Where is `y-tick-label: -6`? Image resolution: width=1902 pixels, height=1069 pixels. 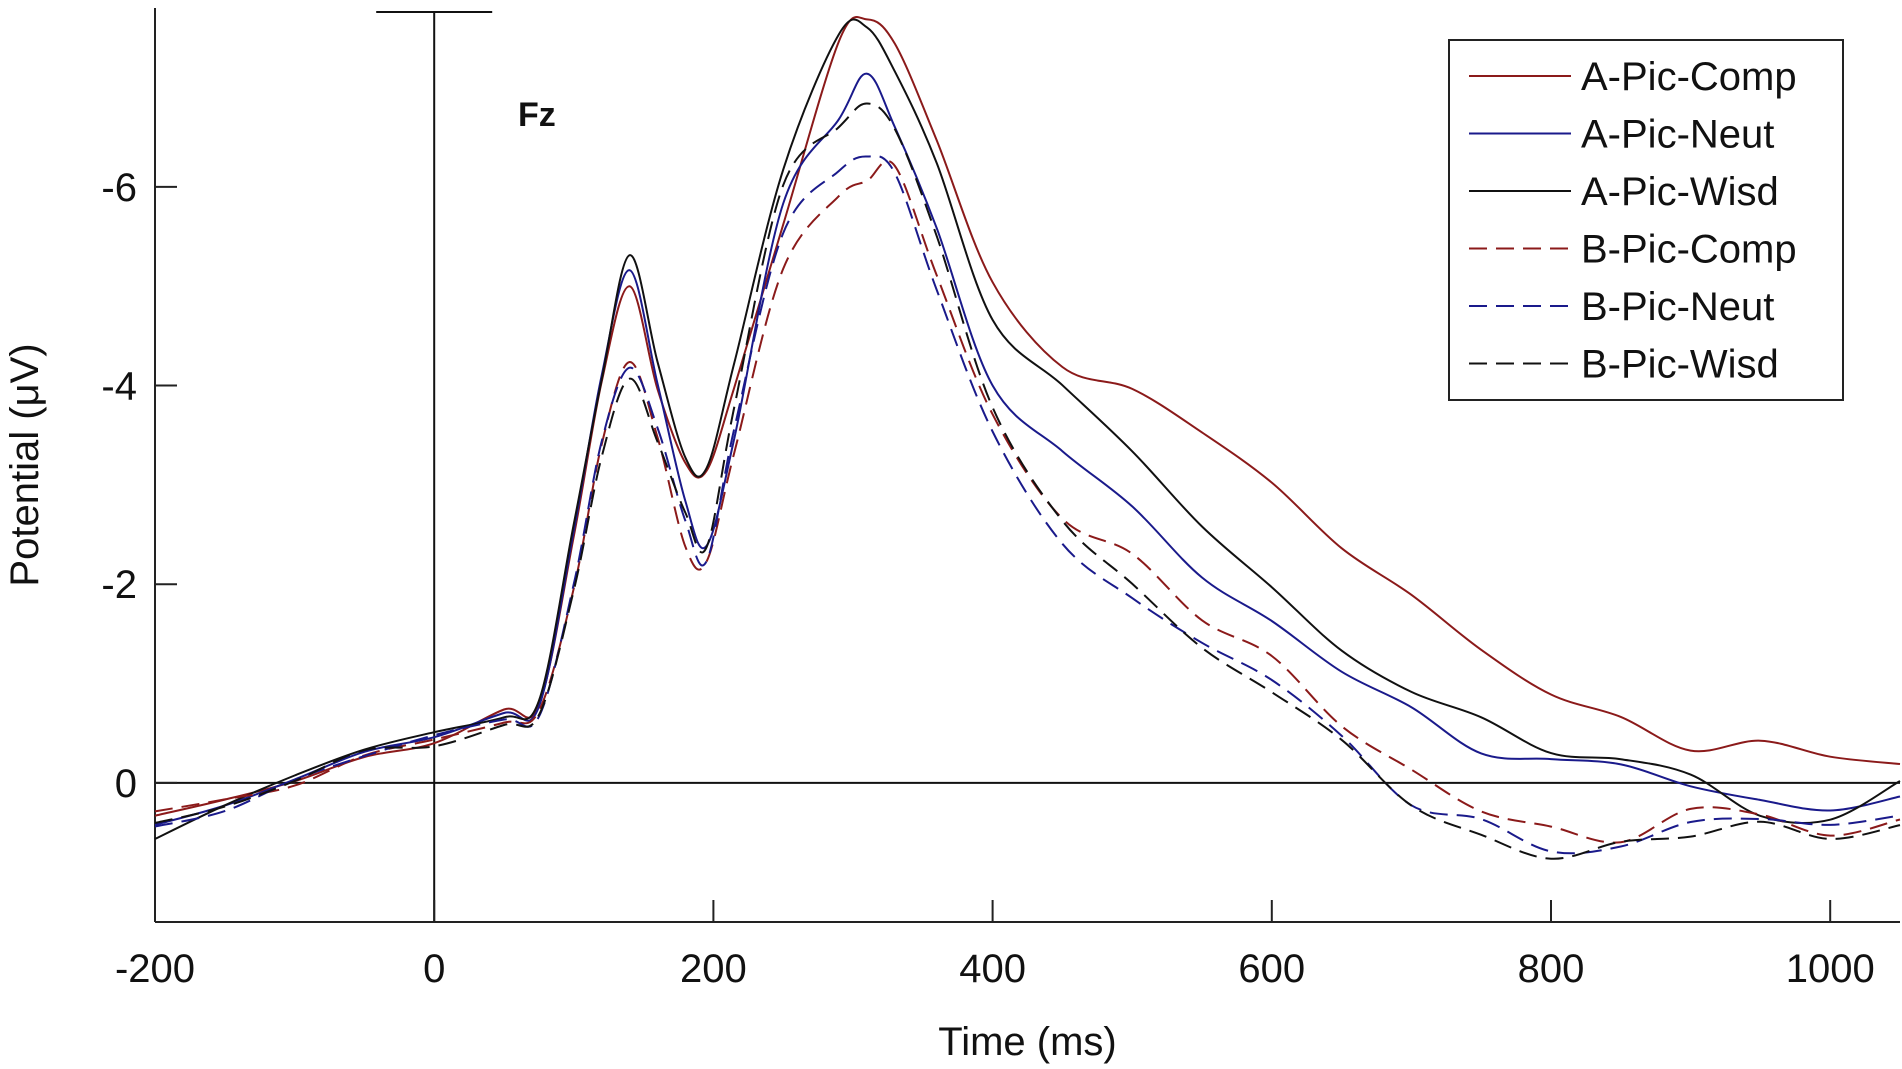 y-tick-label: -6 is located at coordinates (119, 188).